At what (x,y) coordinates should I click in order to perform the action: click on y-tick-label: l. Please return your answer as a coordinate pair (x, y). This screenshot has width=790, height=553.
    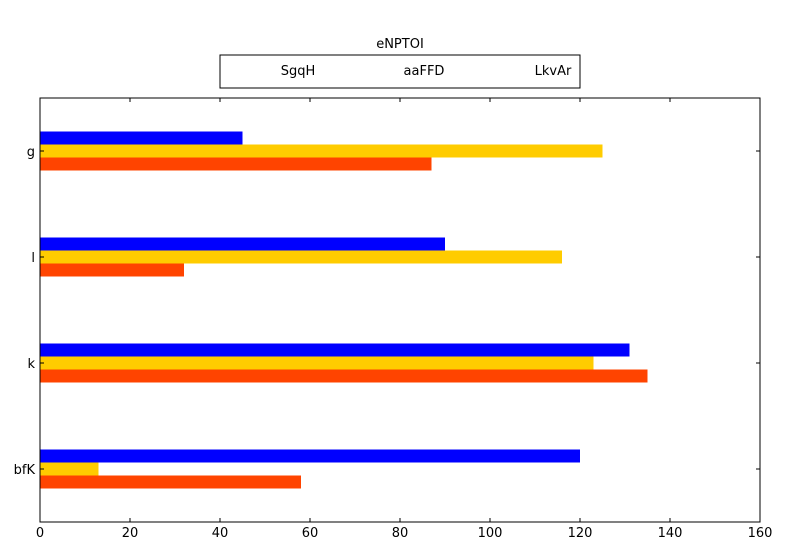
    Looking at the image, I should click on (33, 258).